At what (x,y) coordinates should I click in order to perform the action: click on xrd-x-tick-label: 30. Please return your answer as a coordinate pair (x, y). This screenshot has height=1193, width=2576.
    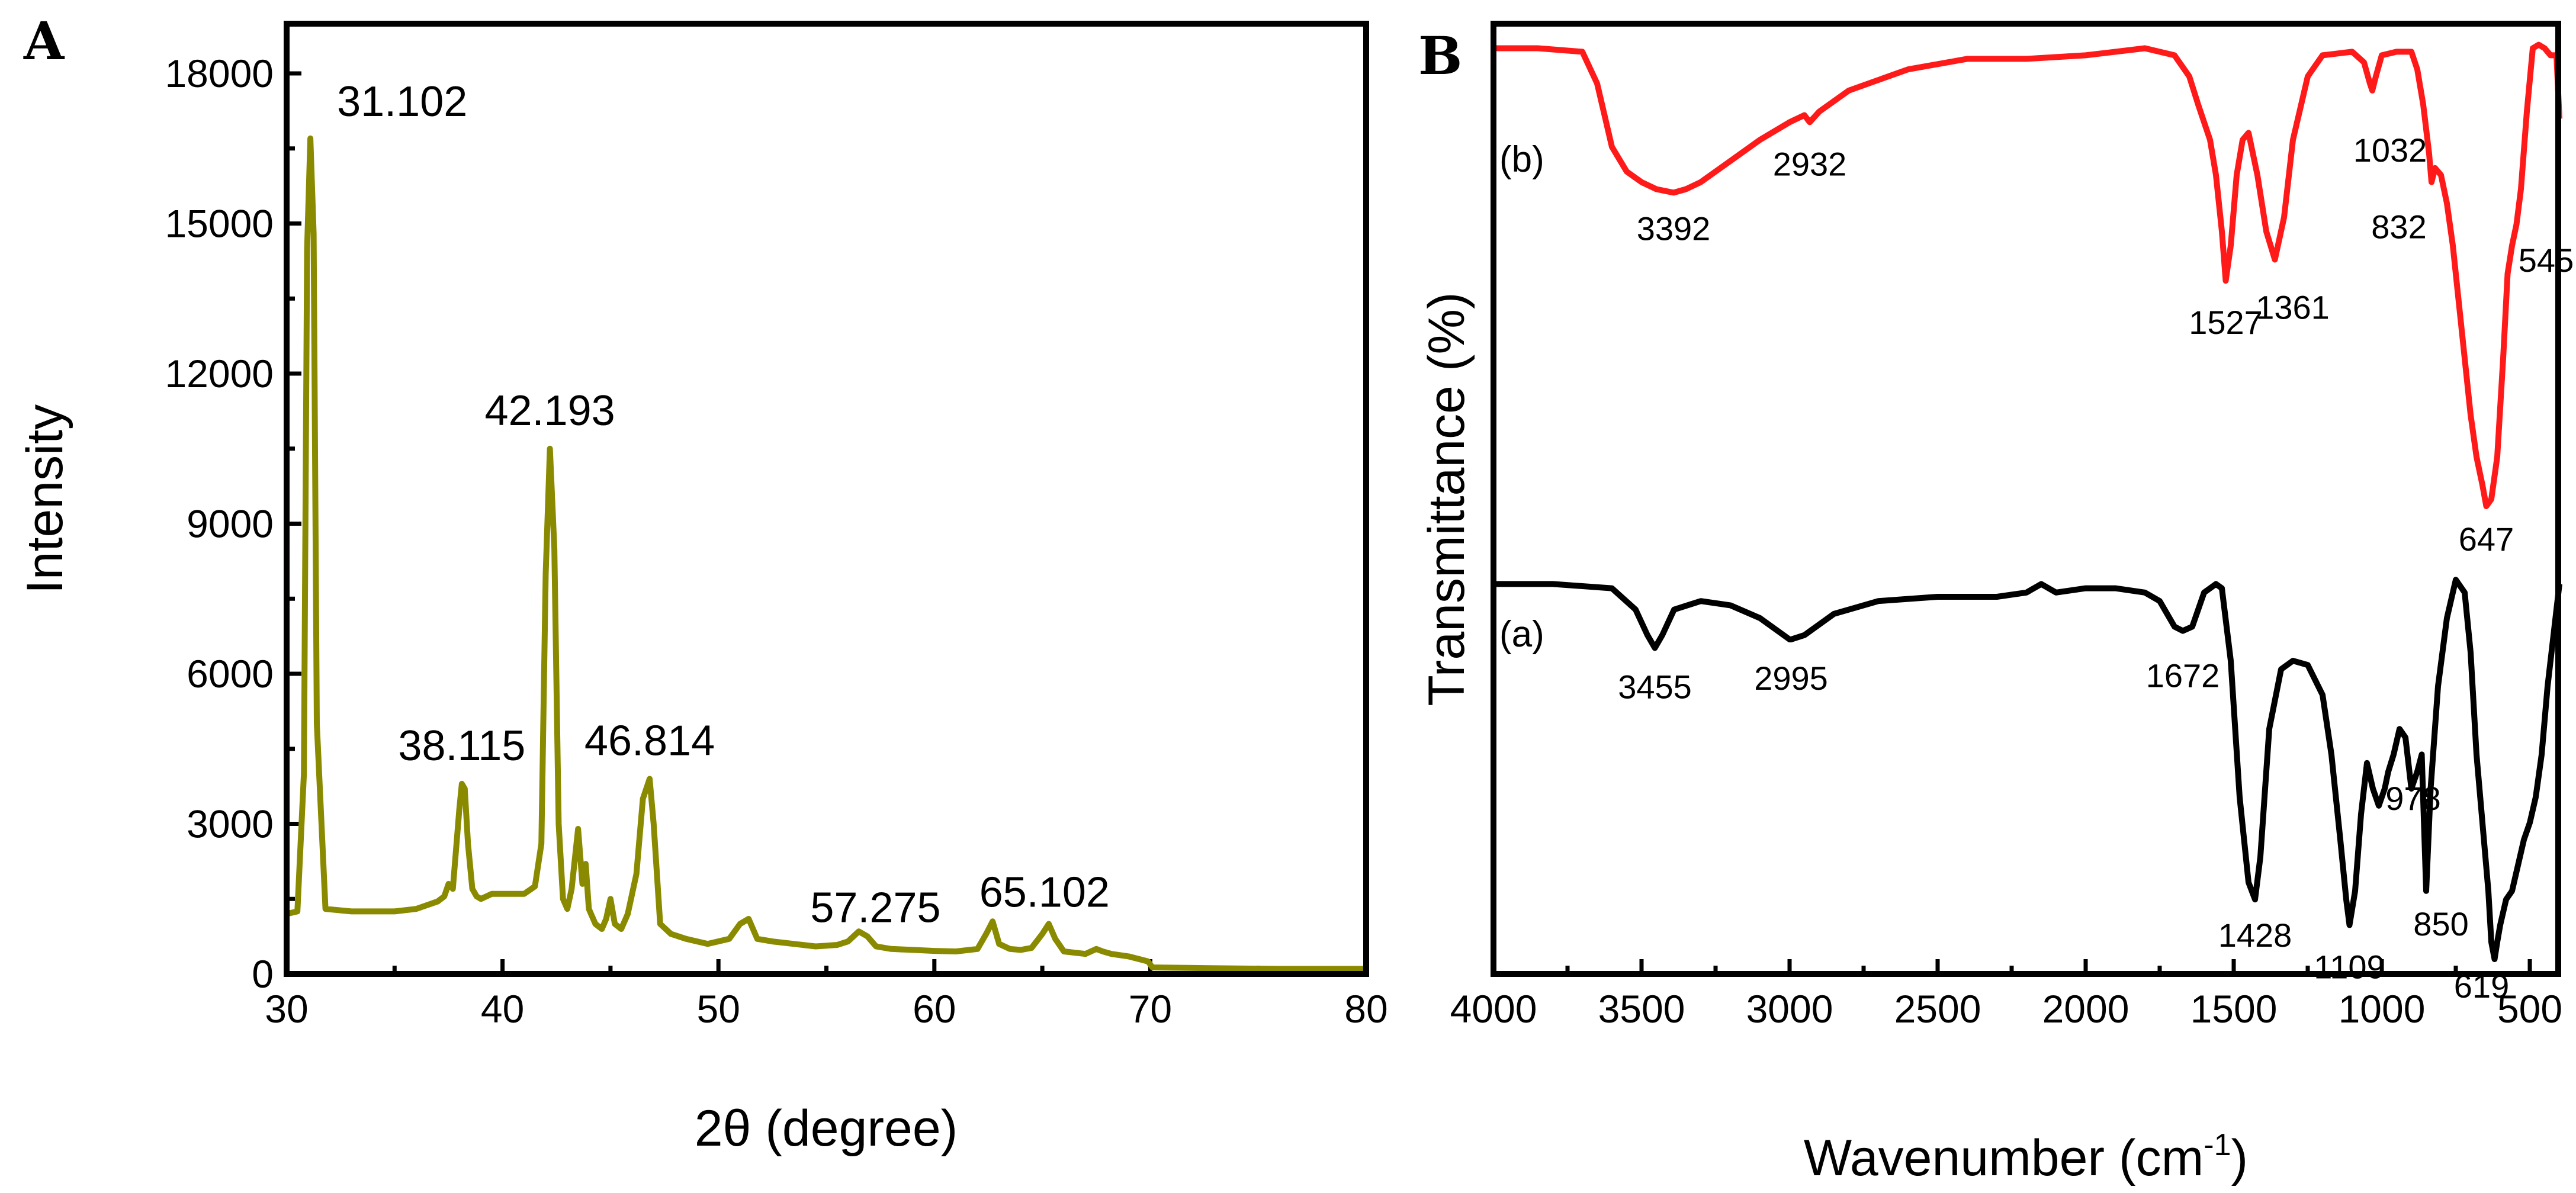
    Looking at the image, I should click on (286, 1009).